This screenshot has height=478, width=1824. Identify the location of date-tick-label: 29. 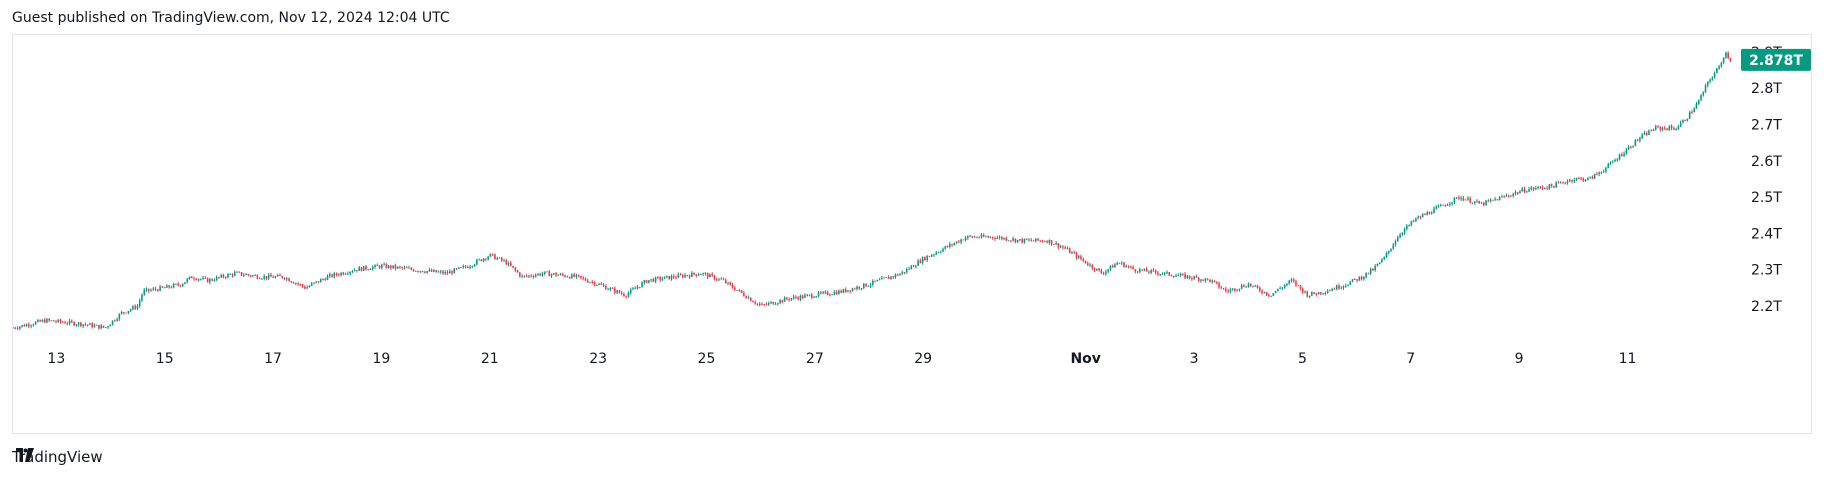
(923, 359).